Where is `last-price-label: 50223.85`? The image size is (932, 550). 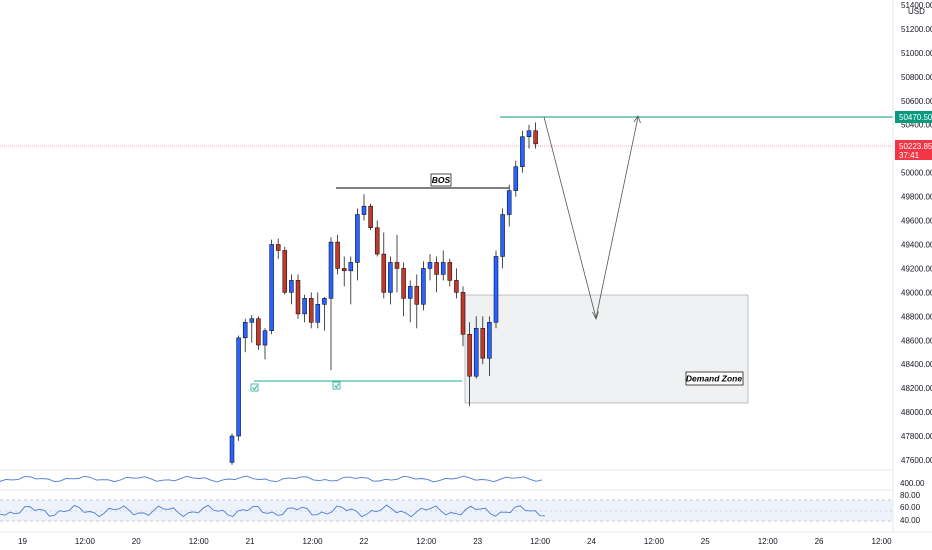
last-price-label: 50223.85 is located at coordinates (915, 146).